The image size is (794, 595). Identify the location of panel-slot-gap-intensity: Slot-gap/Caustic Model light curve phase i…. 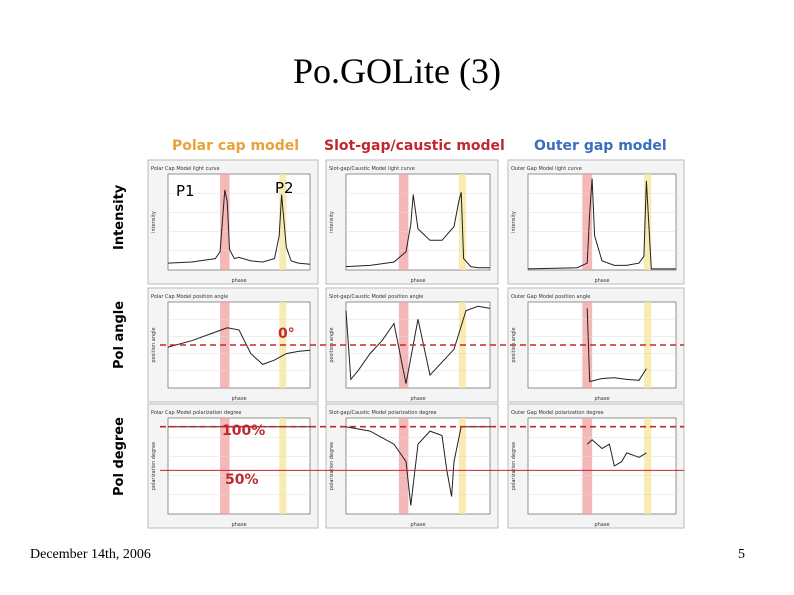
(412, 222).